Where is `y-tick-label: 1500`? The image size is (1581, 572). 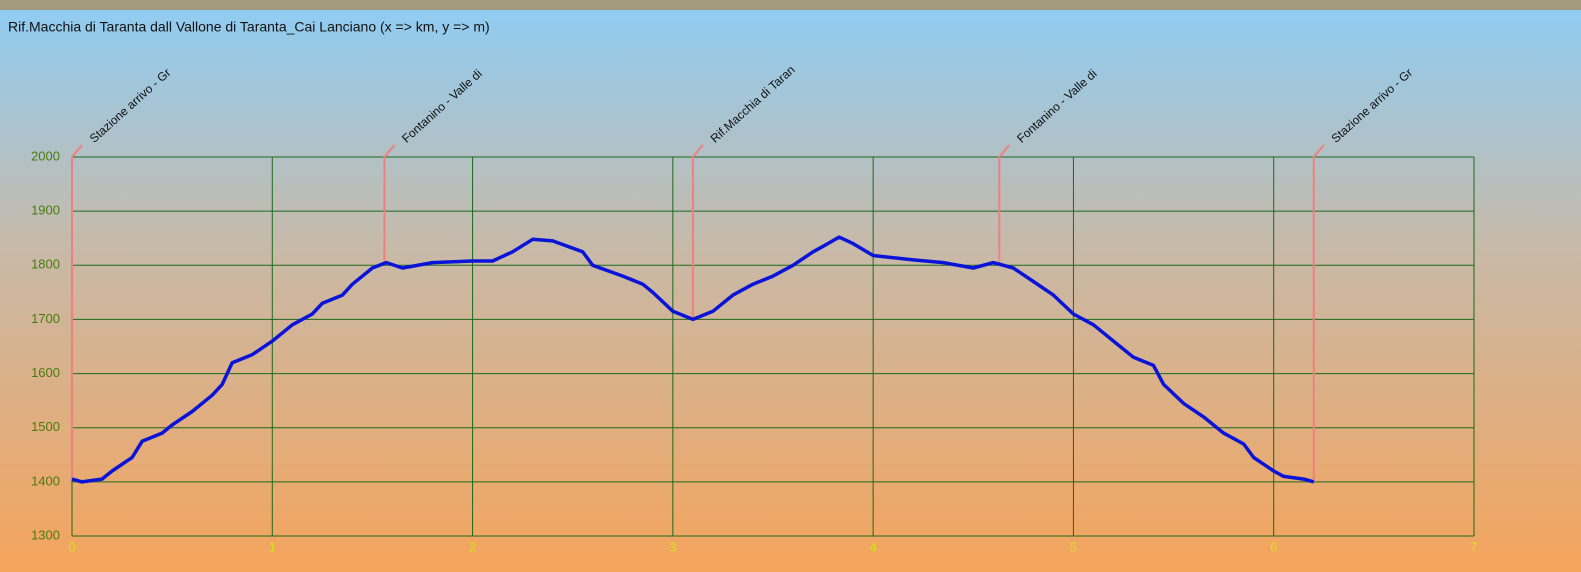 y-tick-label: 1500 is located at coordinates (45, 426).